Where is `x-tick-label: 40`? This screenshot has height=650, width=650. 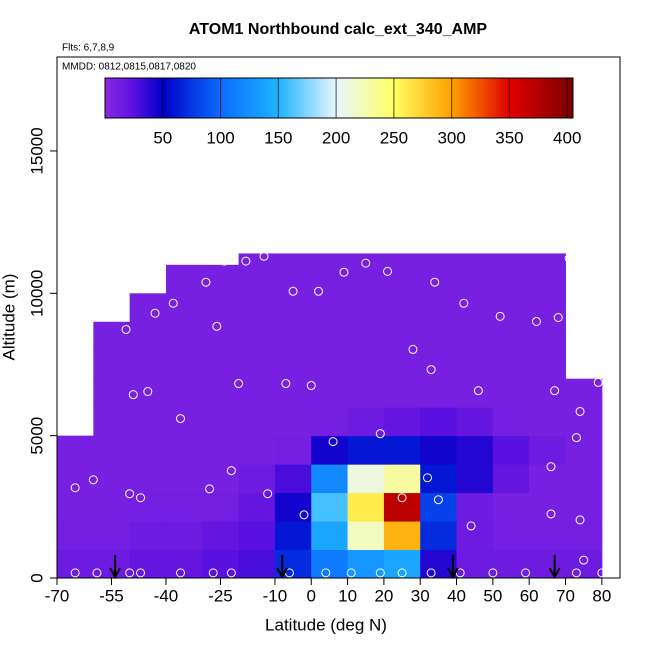
x-tick-label: 40 is located at coordinates (456, 595).